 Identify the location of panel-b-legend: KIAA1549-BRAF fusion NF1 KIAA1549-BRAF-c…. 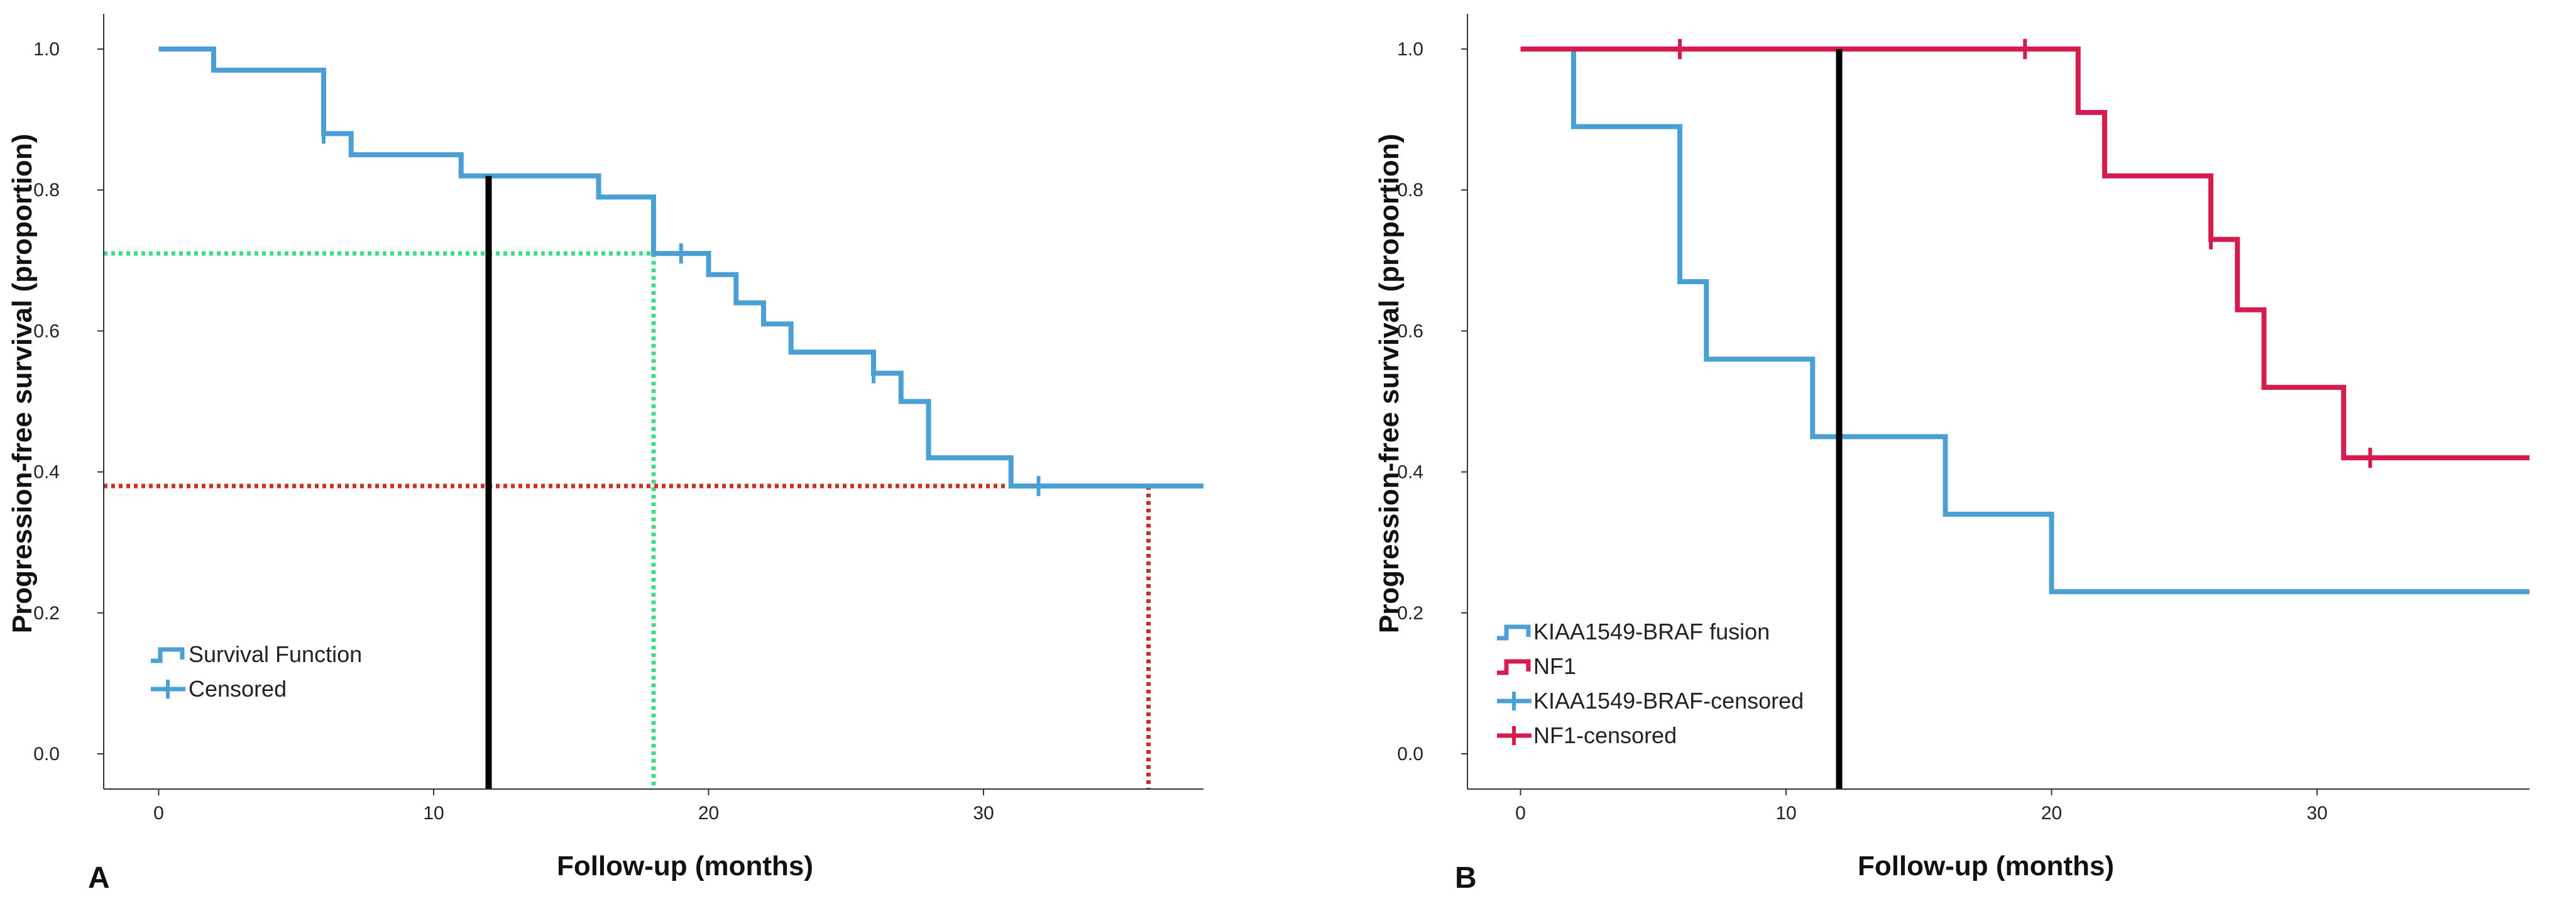
(1650, 683).